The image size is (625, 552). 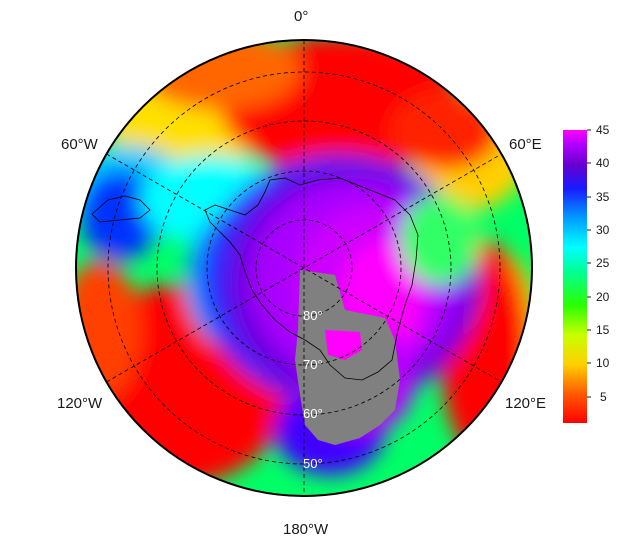 I want to click on antarctica-coastline, so click(x=311, y=279).